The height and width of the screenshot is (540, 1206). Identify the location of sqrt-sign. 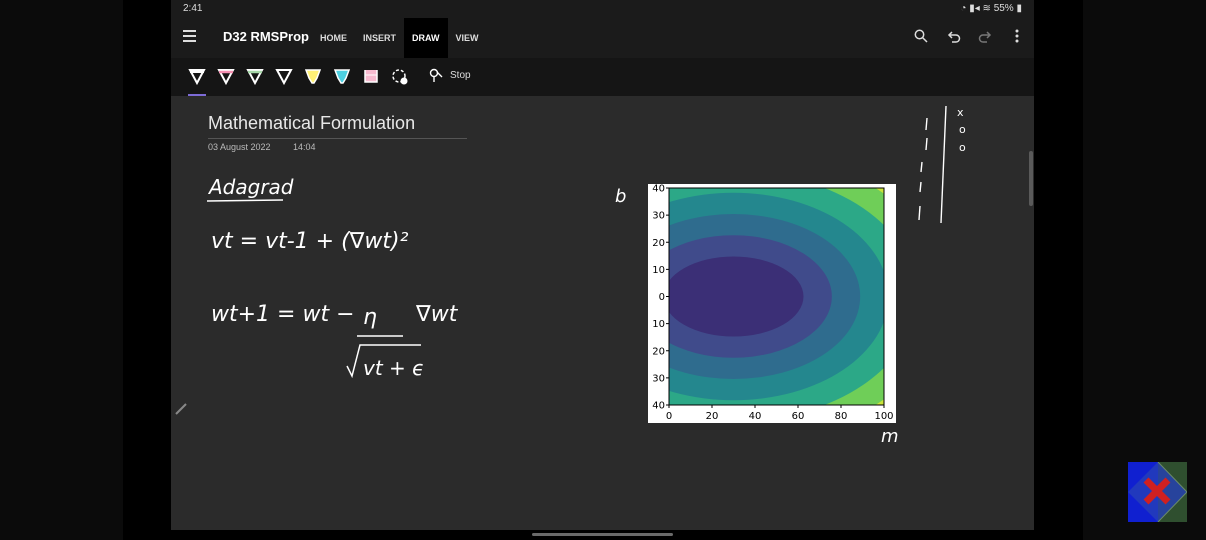
(383, 361).